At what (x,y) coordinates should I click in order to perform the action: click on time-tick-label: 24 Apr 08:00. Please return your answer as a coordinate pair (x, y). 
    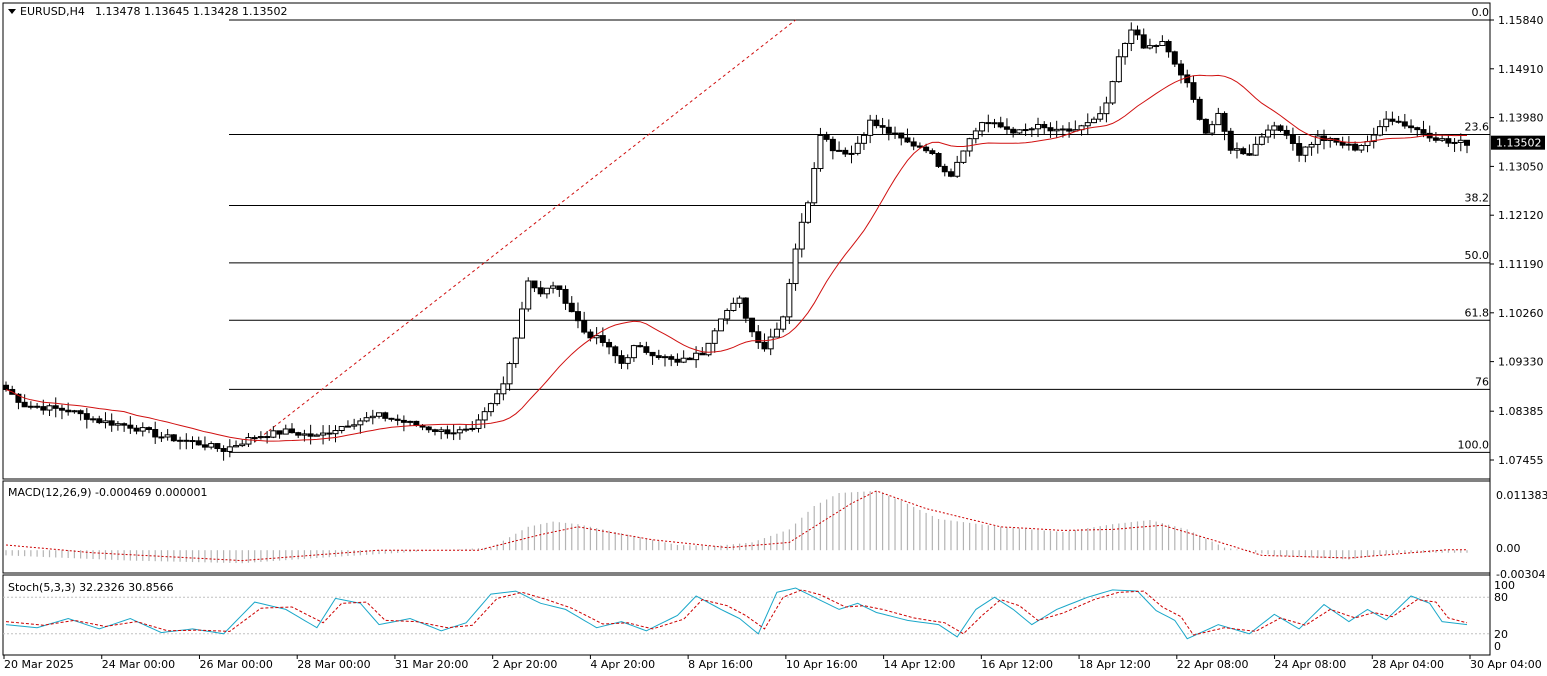
    Looking at the image, I should click on (1311, 664).